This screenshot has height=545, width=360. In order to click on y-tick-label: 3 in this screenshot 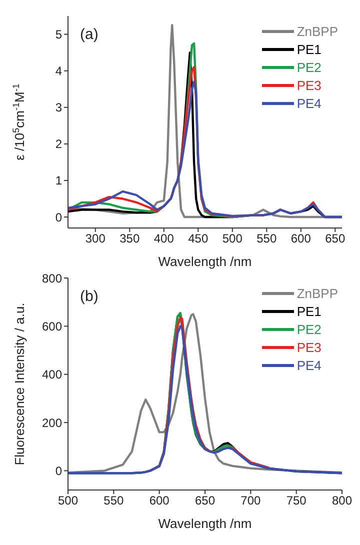, I will do `click(58, 107)`.